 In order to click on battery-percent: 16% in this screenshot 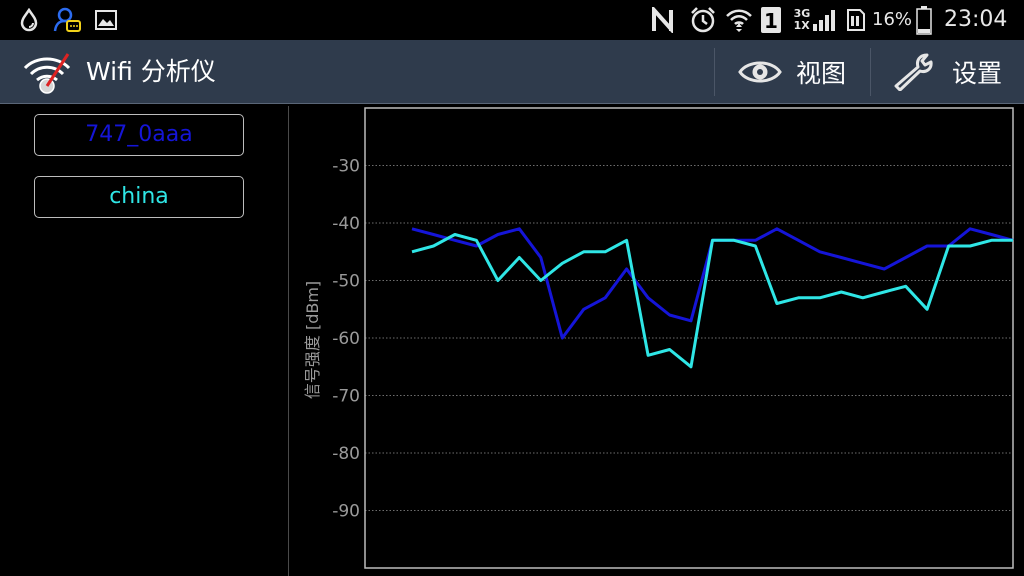, I will do `click(892, 19)`.